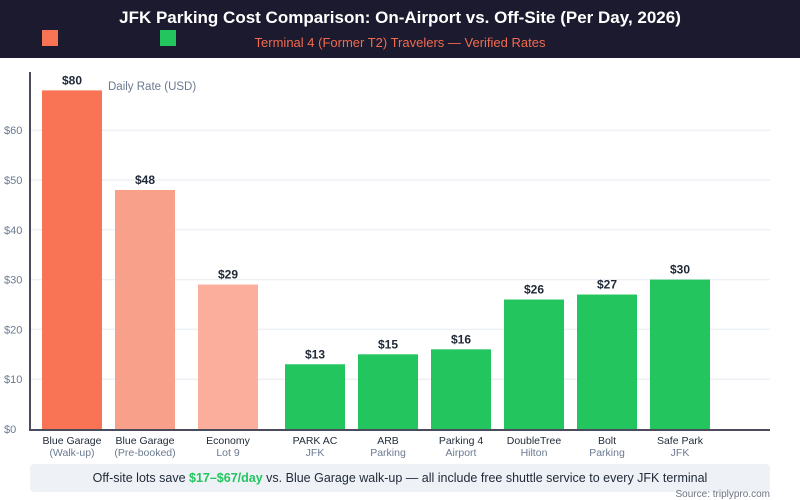  What do you see at coordinates (228, 453) in the screenshot?
I see `x-tick-sublabel: Lot 9` at bounding box center [228, 453].